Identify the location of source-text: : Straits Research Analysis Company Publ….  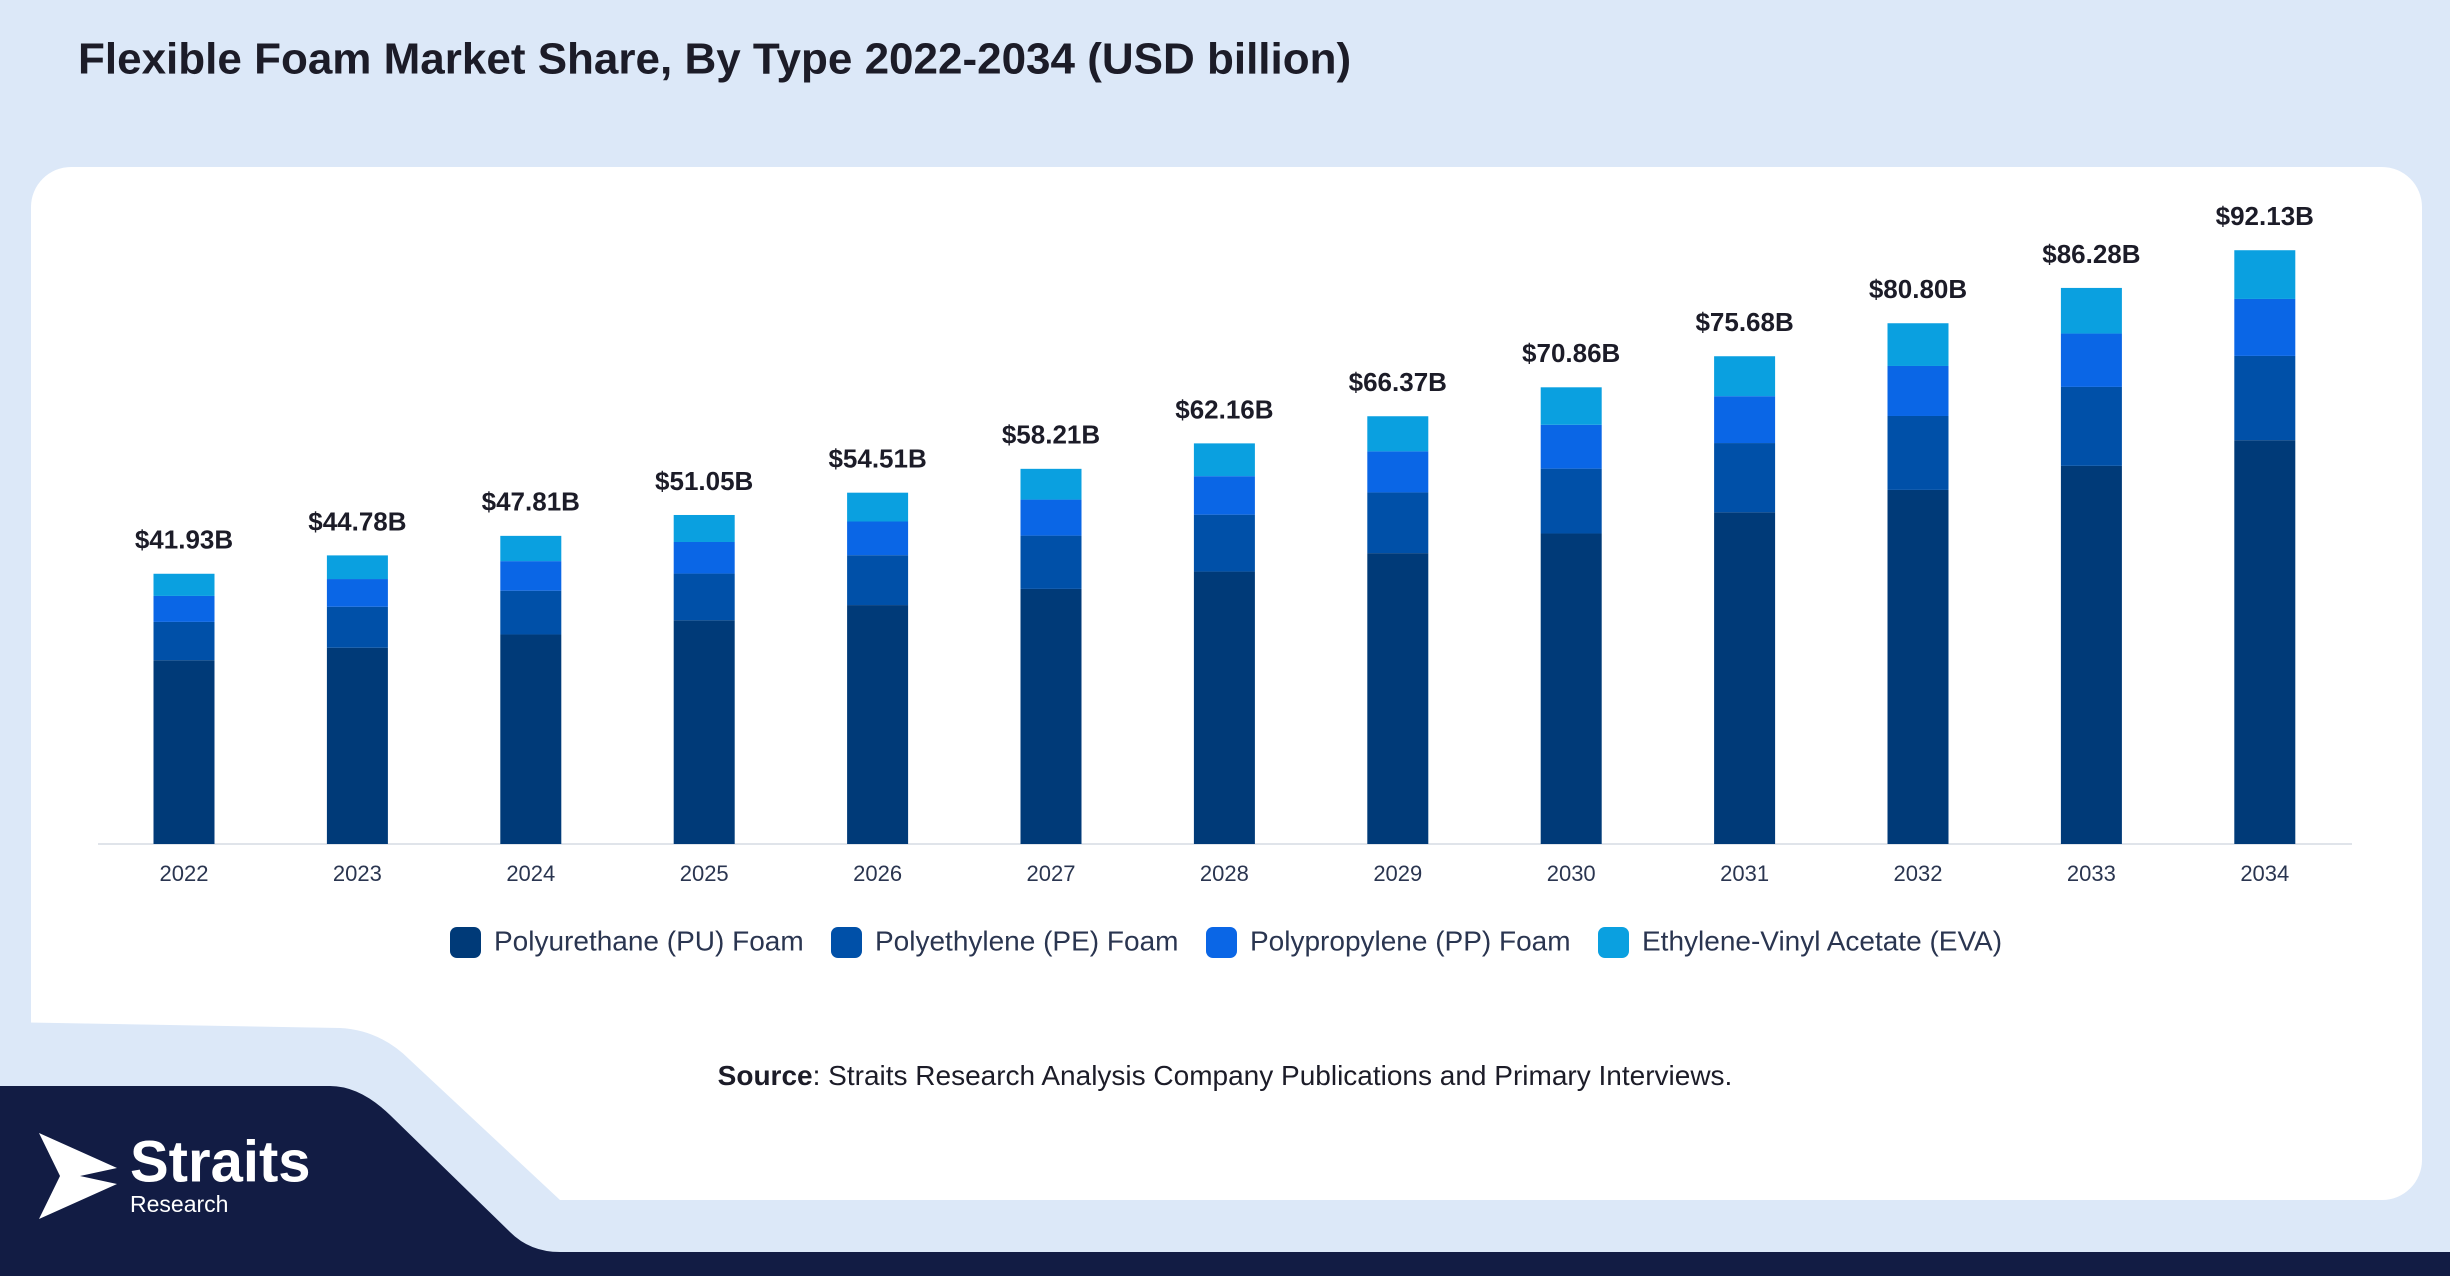
(1273, 1075).